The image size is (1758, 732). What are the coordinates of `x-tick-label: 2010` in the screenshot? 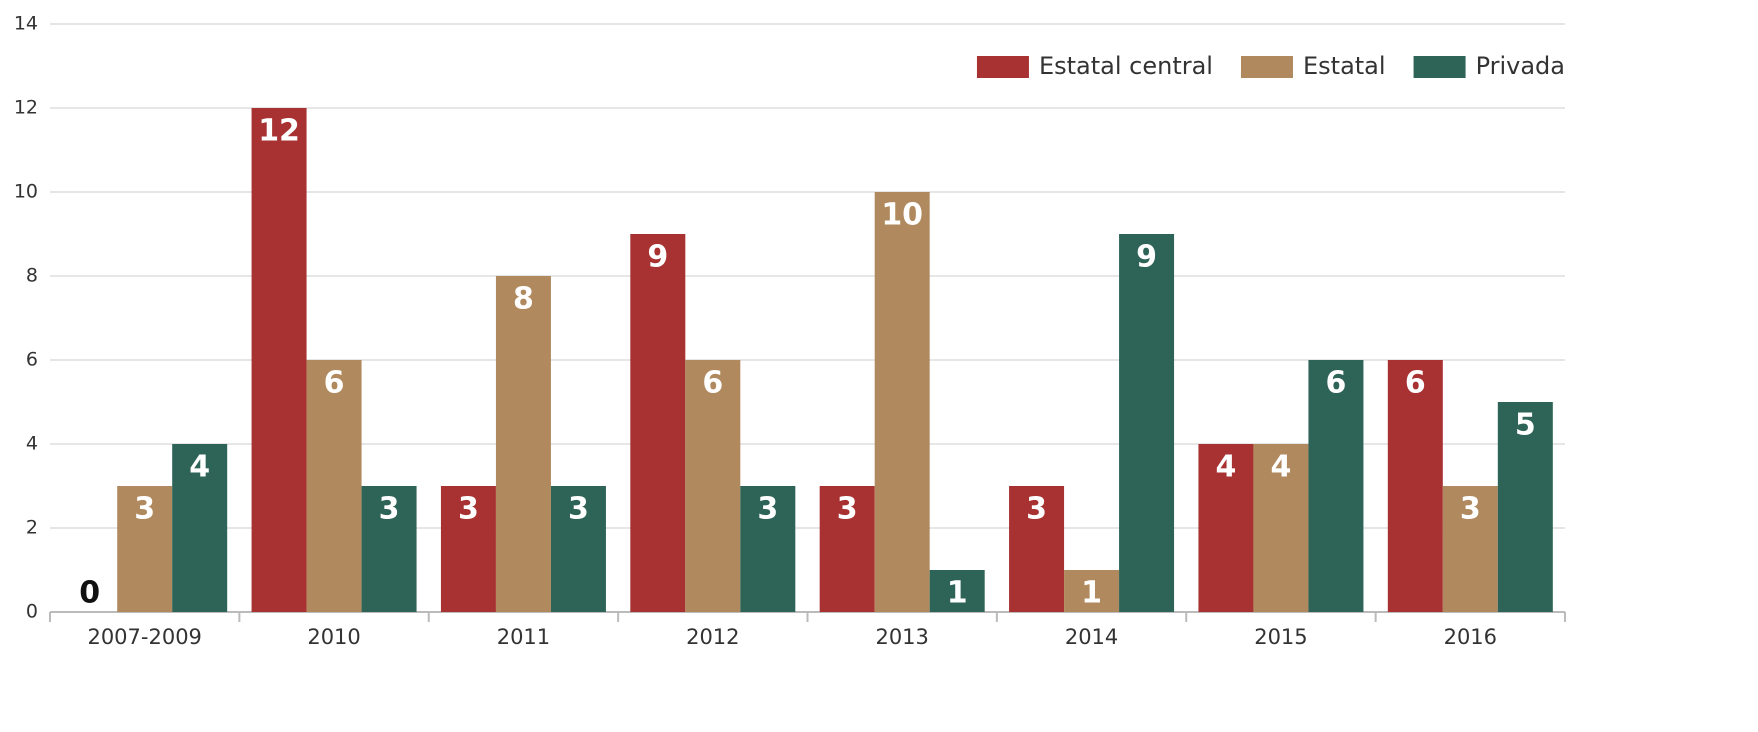 It's located at (333, 637).